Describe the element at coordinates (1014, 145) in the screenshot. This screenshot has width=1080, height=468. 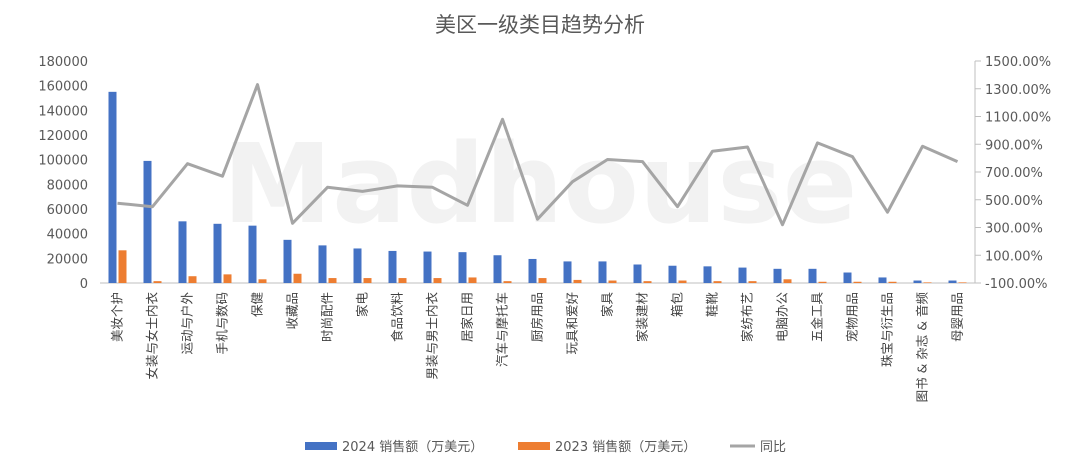
I see `y-right-tick-label: 900.00%` at that location.